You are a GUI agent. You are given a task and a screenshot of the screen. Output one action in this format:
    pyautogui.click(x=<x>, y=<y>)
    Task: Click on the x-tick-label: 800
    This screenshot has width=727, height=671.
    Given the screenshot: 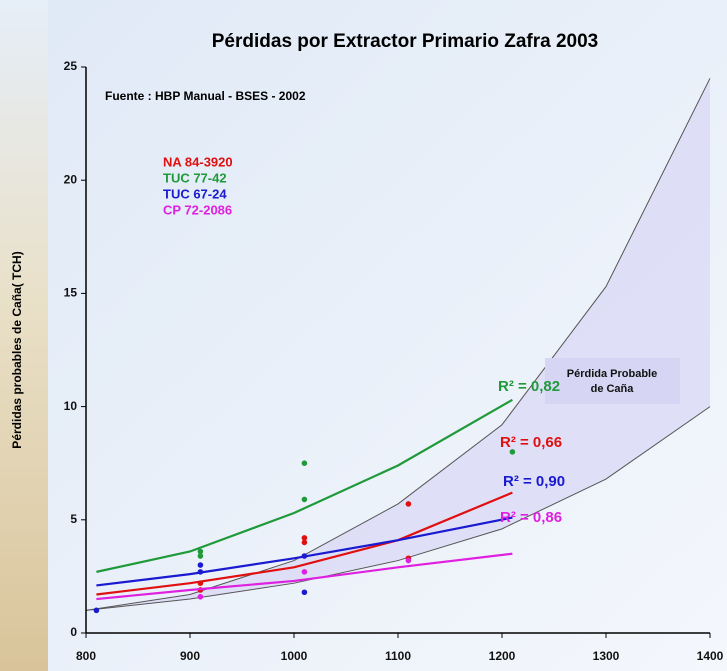 What is the action you would take?
    pyautogui.click(x=86, y=656)
    